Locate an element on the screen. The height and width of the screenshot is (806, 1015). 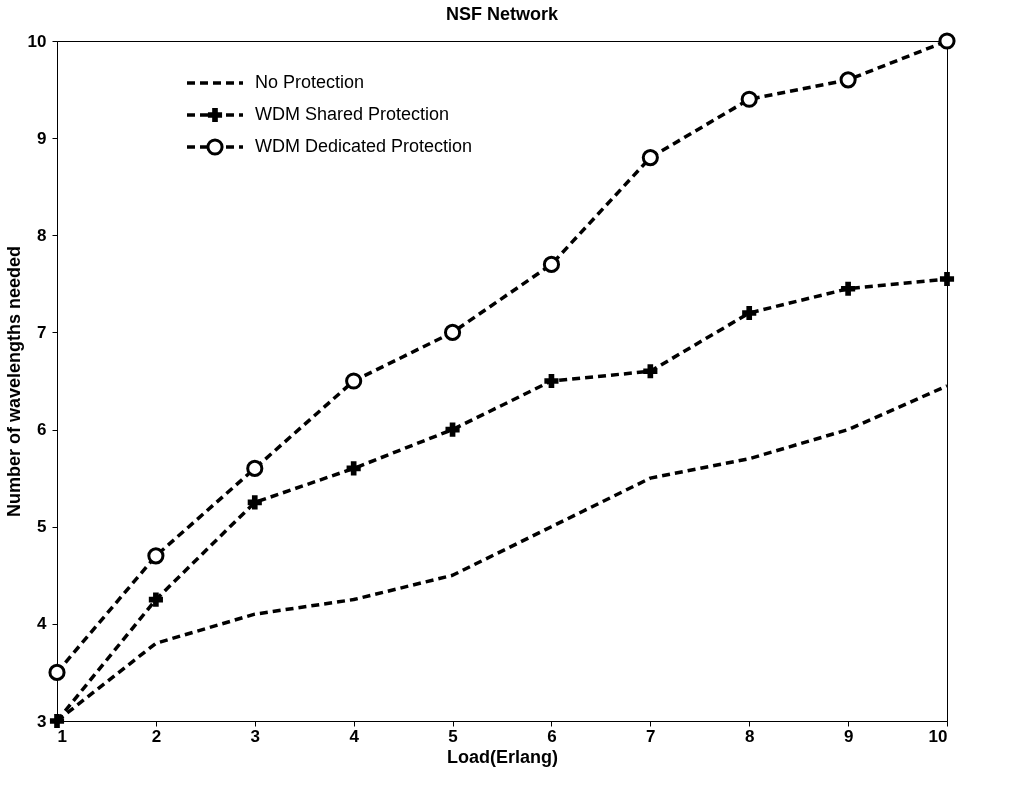
y-tick-label: 3 is located at coordinates (42, 721).